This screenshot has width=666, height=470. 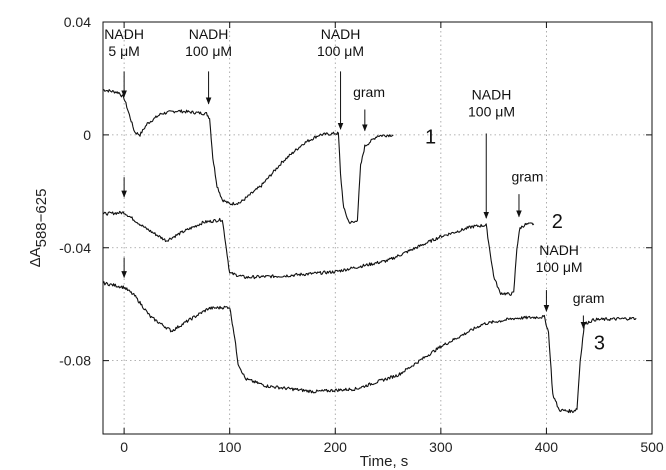 What do you see at coordinates (652, 447) in the screenshot?
I see `x-tick-label: 500` at bounding box center [652, 447].